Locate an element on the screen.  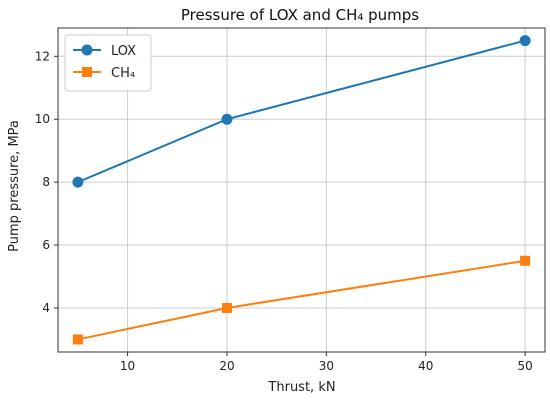
legend-label-lox: LOX is located at coordinates (123, 51).